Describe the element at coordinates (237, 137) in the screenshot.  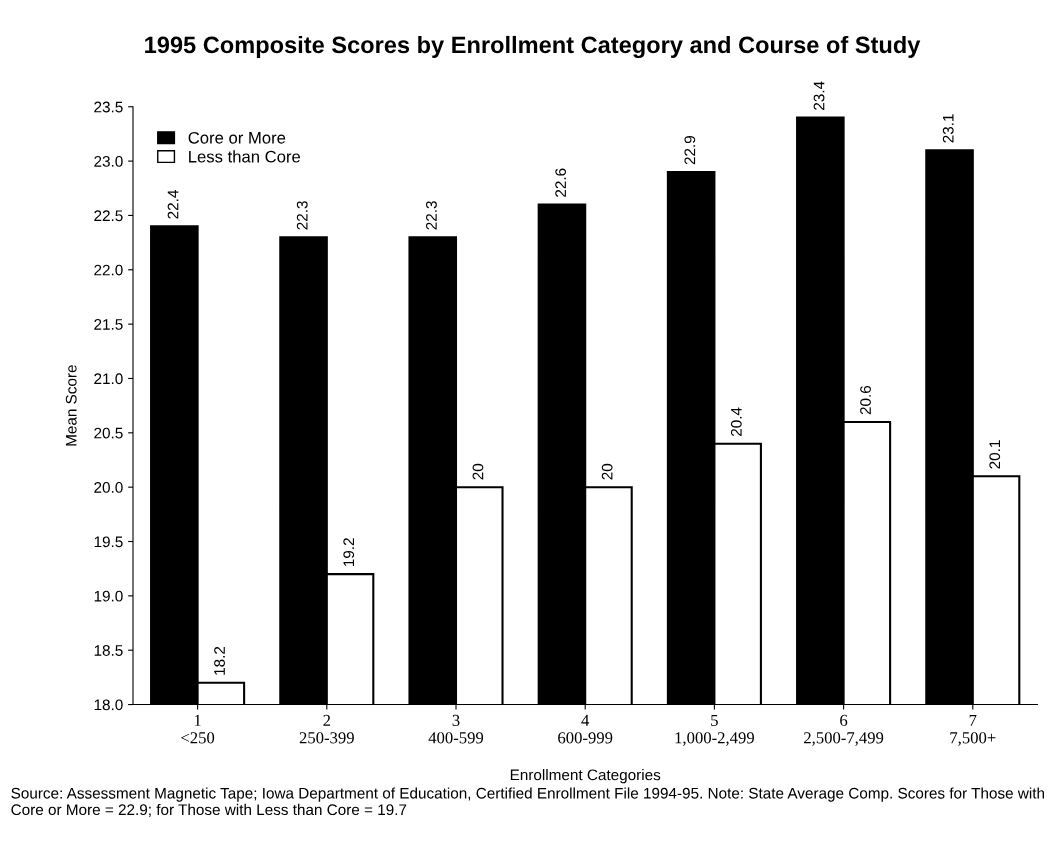
I see `legend-label: Core or More` at that location.